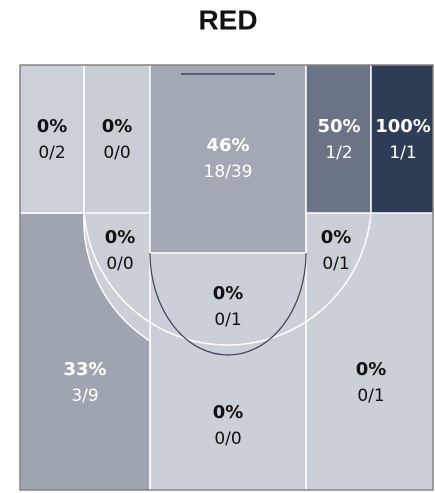  I want to click on zone-percent: 50%, so click(338, 126).